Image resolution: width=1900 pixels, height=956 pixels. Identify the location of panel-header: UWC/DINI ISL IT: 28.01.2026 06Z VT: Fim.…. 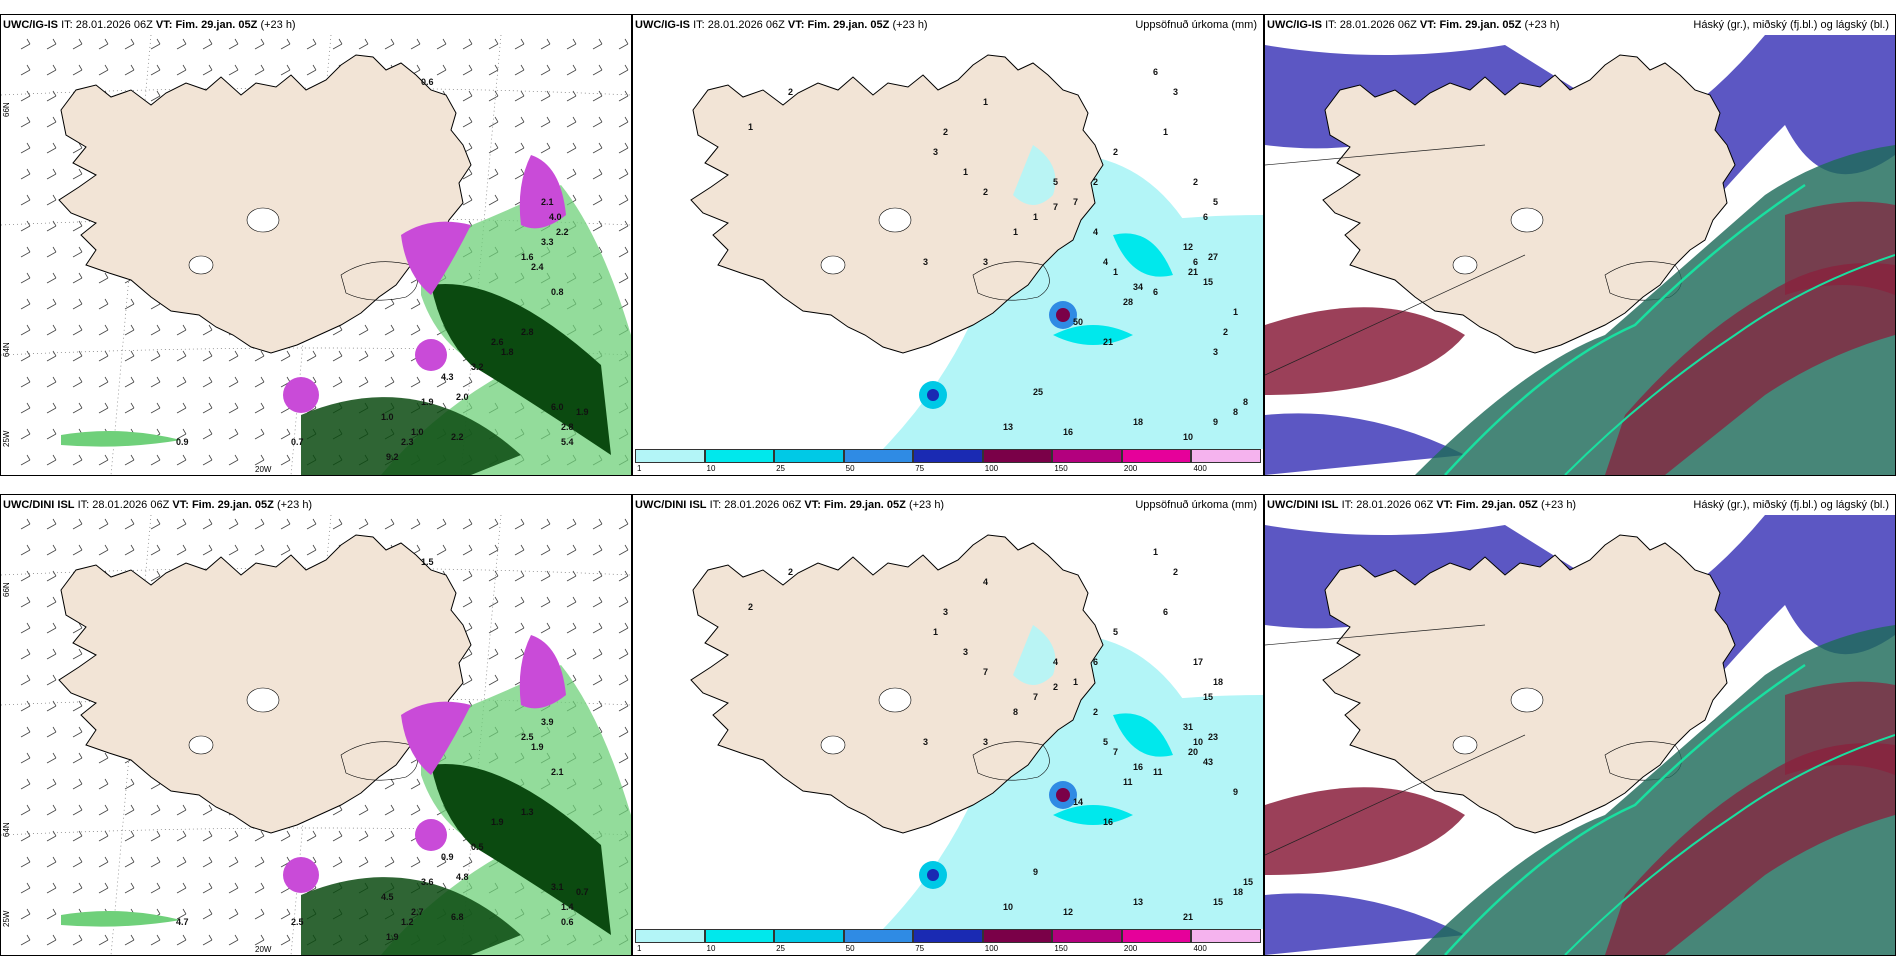
(316, 505).